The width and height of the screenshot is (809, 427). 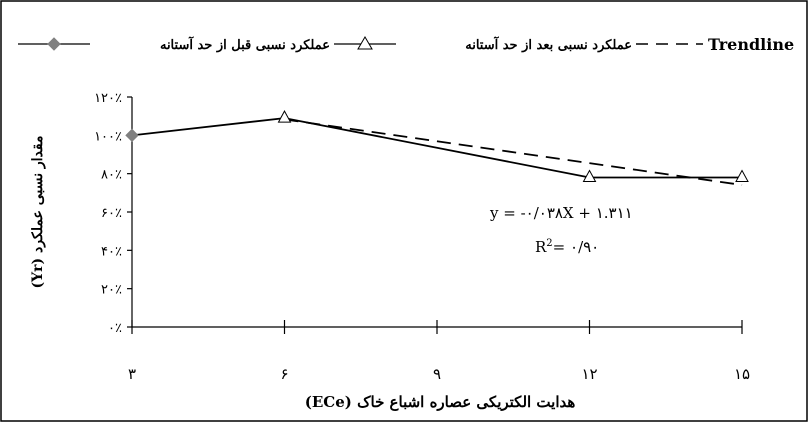 I want to click on y-tick-label: ۰٪, so click(x=115, y=328).